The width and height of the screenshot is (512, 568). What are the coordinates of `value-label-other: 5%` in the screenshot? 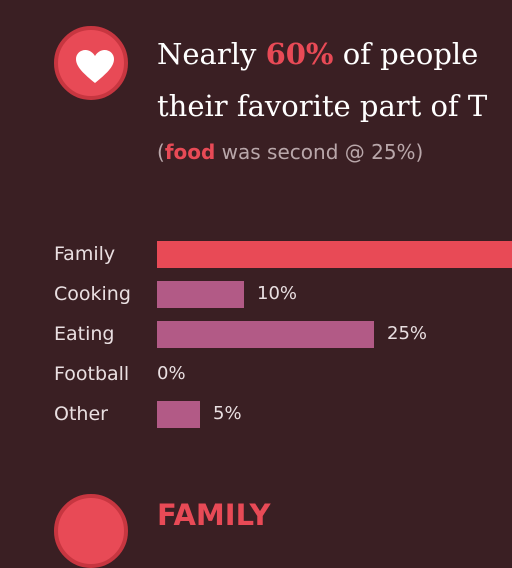 It's located at (227, 413).